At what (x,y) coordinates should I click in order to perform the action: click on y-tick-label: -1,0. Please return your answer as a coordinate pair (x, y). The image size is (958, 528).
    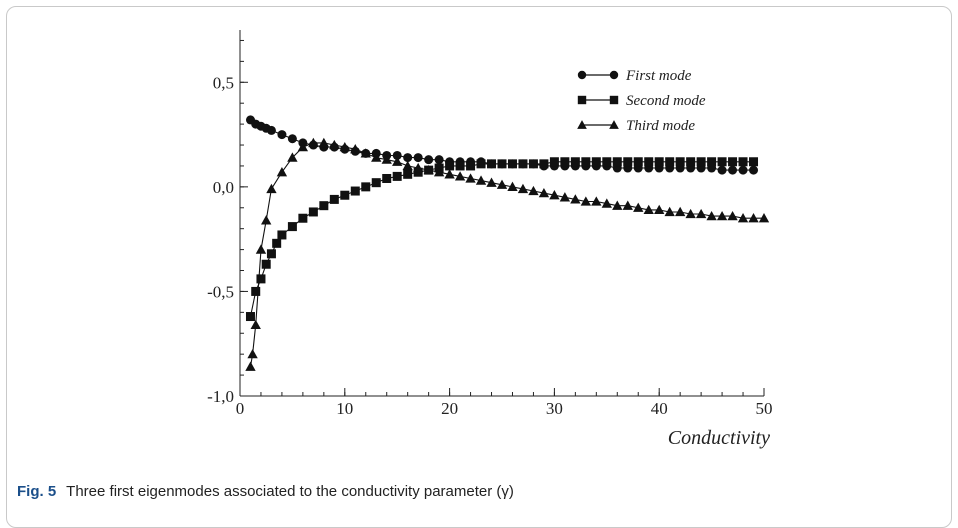
    Looking at the image, I should click on (220, 396).